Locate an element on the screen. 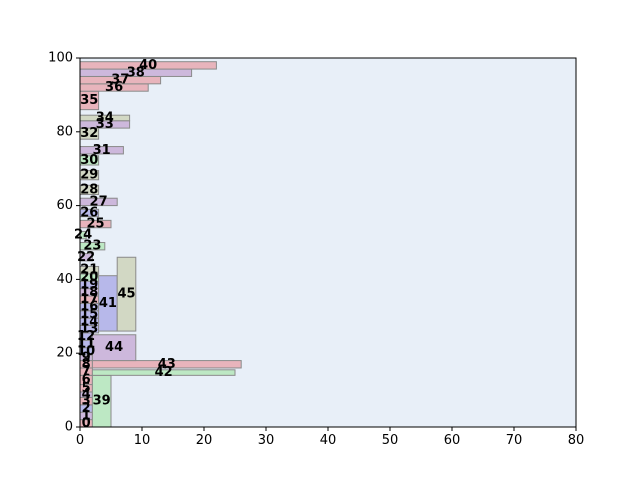  rect-label-25: 25 is located at coordinates (95, 224).